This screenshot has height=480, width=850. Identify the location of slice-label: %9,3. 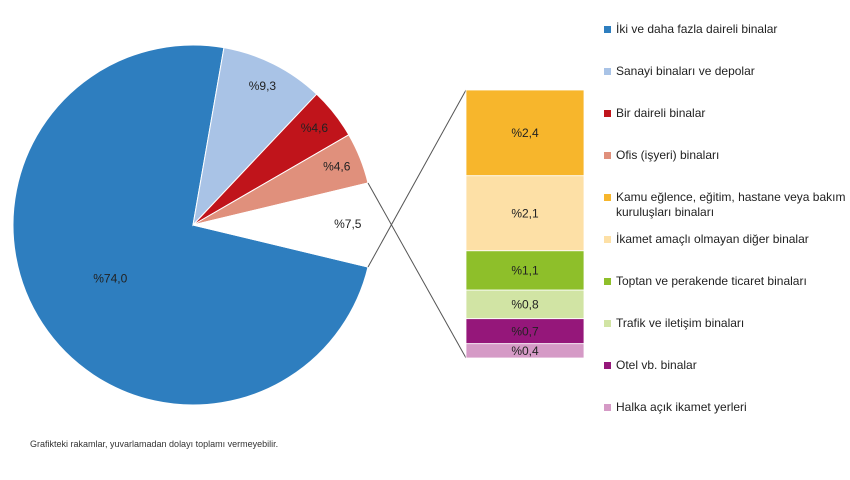
(263, 86).